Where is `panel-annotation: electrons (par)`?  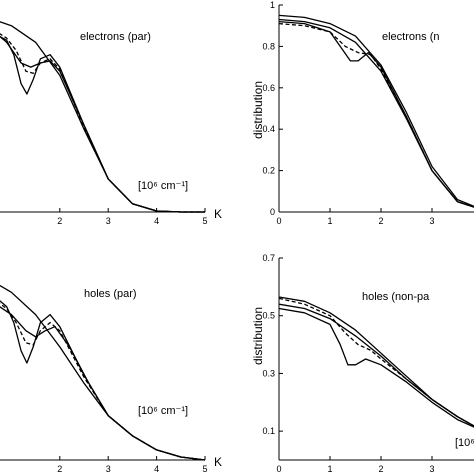
panel-annotation: electrons (par) is located at coordinates (115, 37).